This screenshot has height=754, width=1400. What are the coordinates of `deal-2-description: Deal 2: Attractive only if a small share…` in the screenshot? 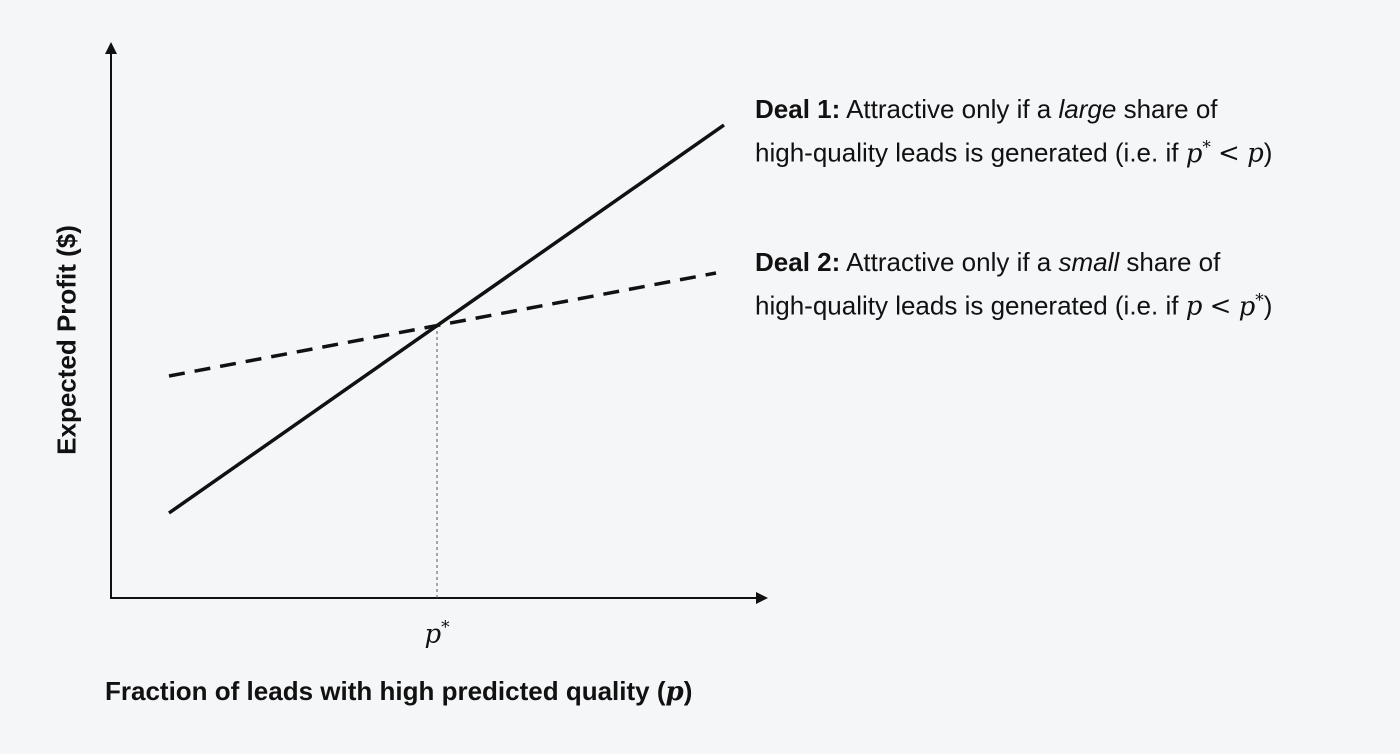 It's located at (1075, 285).